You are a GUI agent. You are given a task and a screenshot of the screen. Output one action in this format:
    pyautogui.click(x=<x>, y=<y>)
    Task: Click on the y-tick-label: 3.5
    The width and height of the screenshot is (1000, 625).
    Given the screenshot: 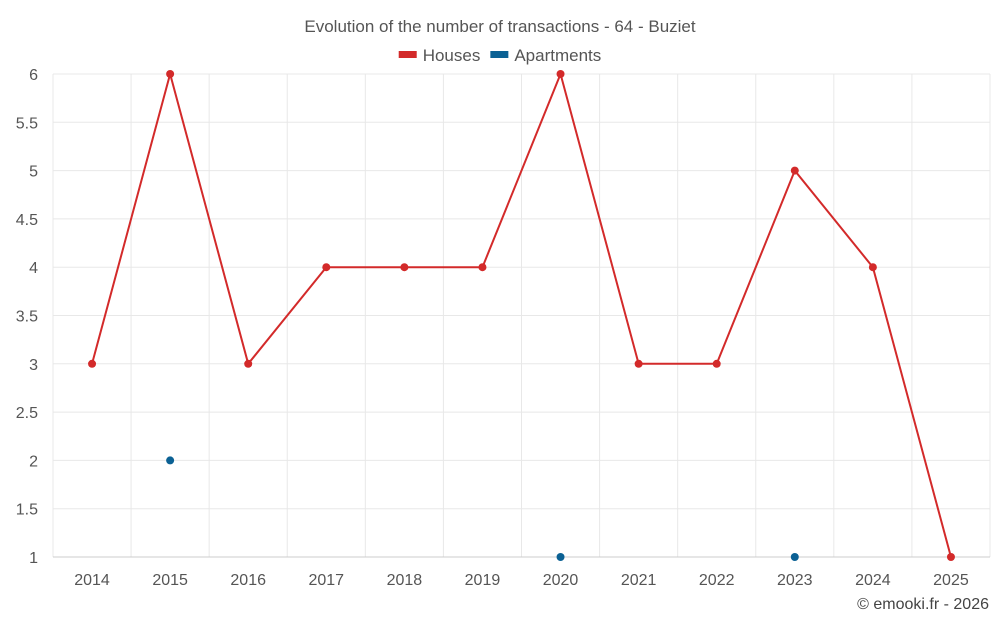 What is the action you would take?
    pyautogui.click(x=27, y=317)
    